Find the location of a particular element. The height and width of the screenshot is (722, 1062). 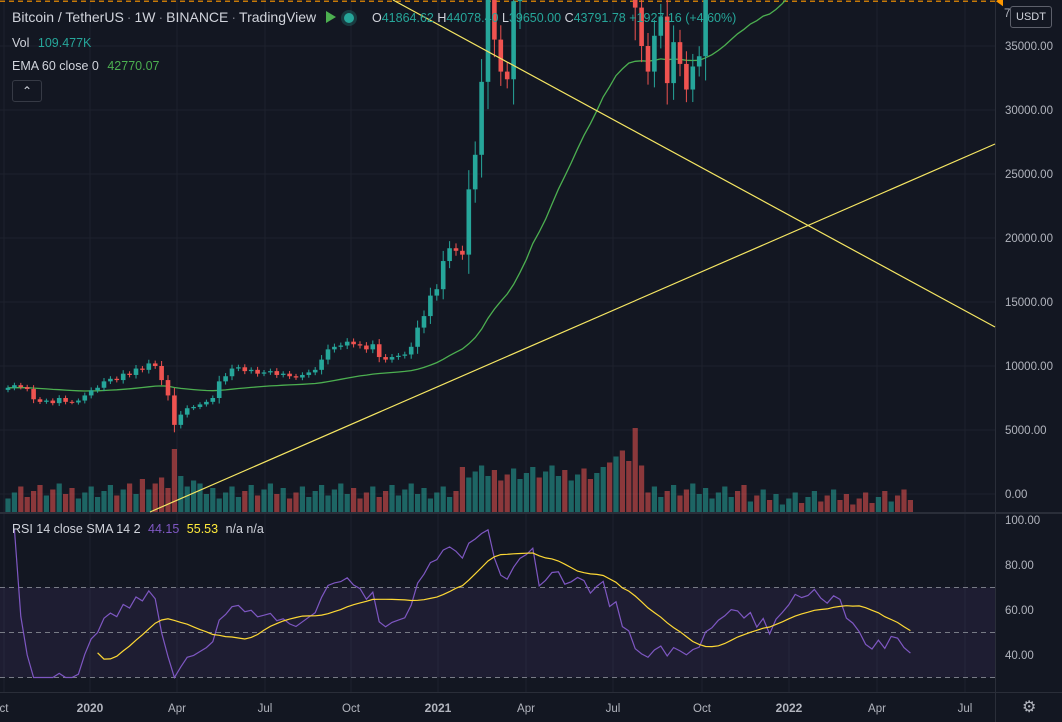

gear-icon: ⚙ is located at coordinates (1029, 707).